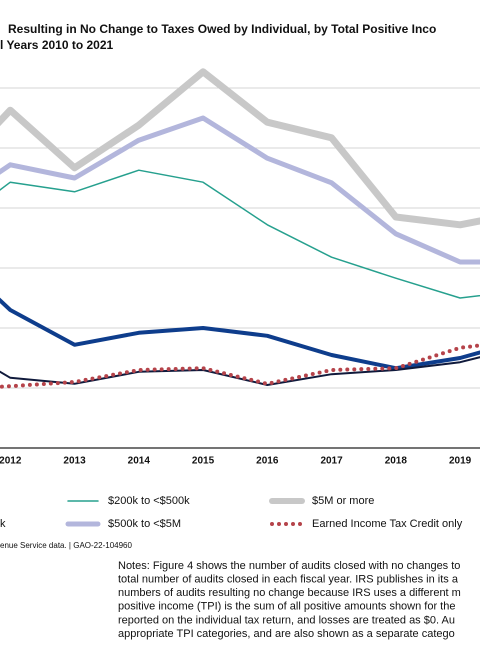 The height and width of the screenshot is (650, 480). Describe the element at coordinates (343, 501) in the screenshot. I see `legend-label: $5M or more` at that location.